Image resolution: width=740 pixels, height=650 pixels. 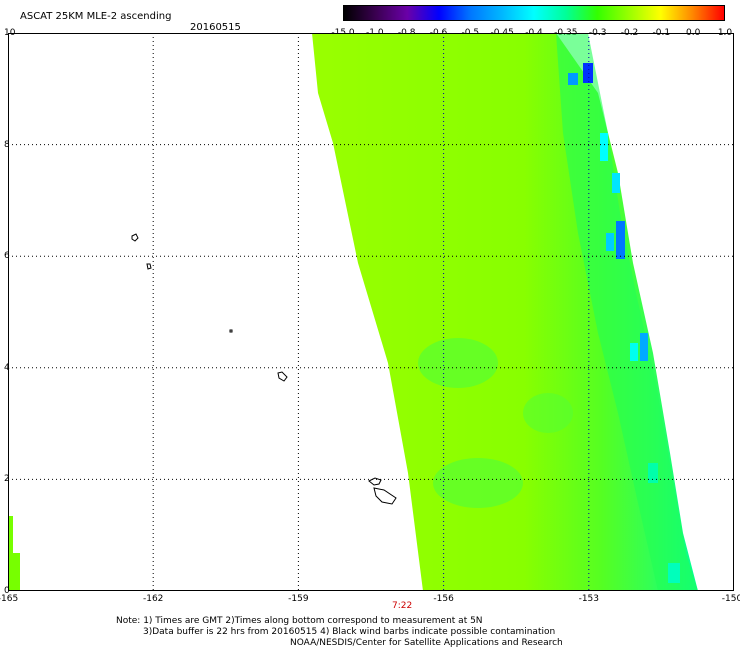 What do you see at coordinates (10, 33) in the screenshot?
I see `y-tick-label: 10` at bounding box center [10, 33].